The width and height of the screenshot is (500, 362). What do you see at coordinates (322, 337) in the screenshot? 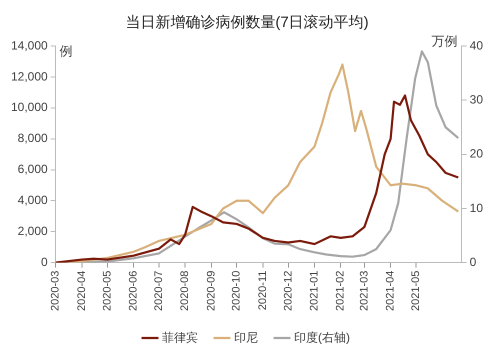
I see `legend-label: 印度(右轴)` at bounding box center [322, 337].